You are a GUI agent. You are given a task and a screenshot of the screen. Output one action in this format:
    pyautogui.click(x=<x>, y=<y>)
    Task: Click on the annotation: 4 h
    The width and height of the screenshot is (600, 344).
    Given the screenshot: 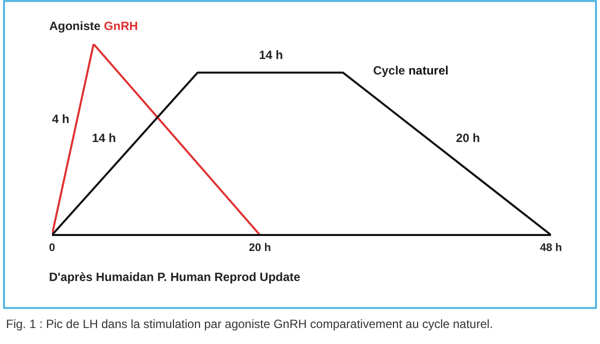 What is the action you would take?
    pyautogui.click(x=61, y=119)
    